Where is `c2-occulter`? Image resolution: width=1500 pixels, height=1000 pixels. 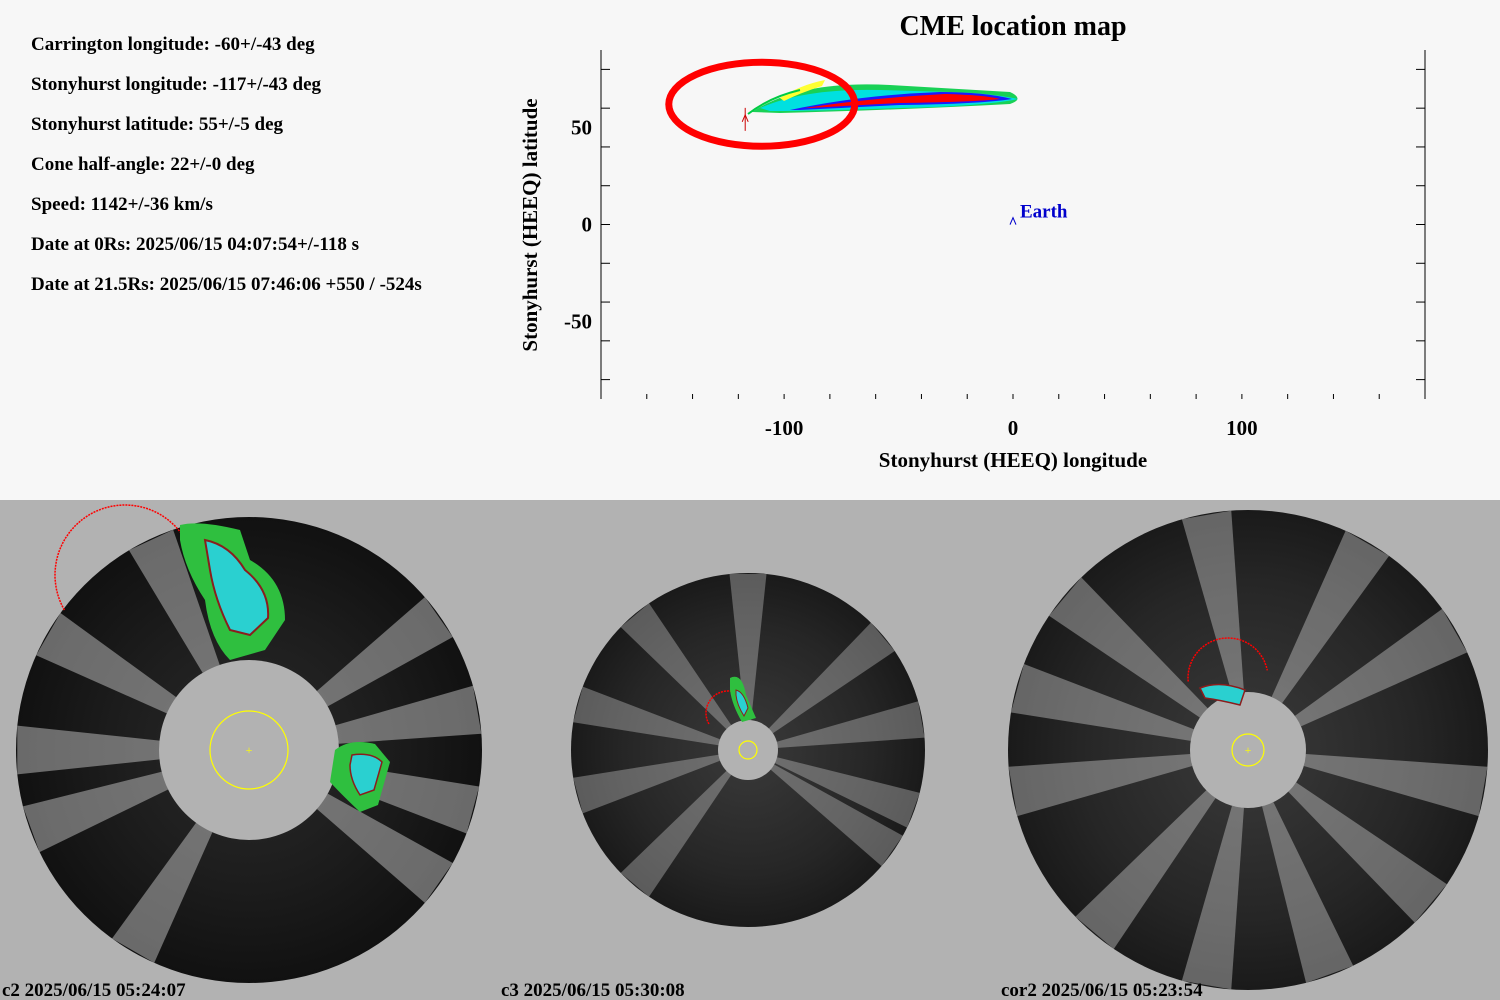 c2-occulter is located at coordinates (249, 750).